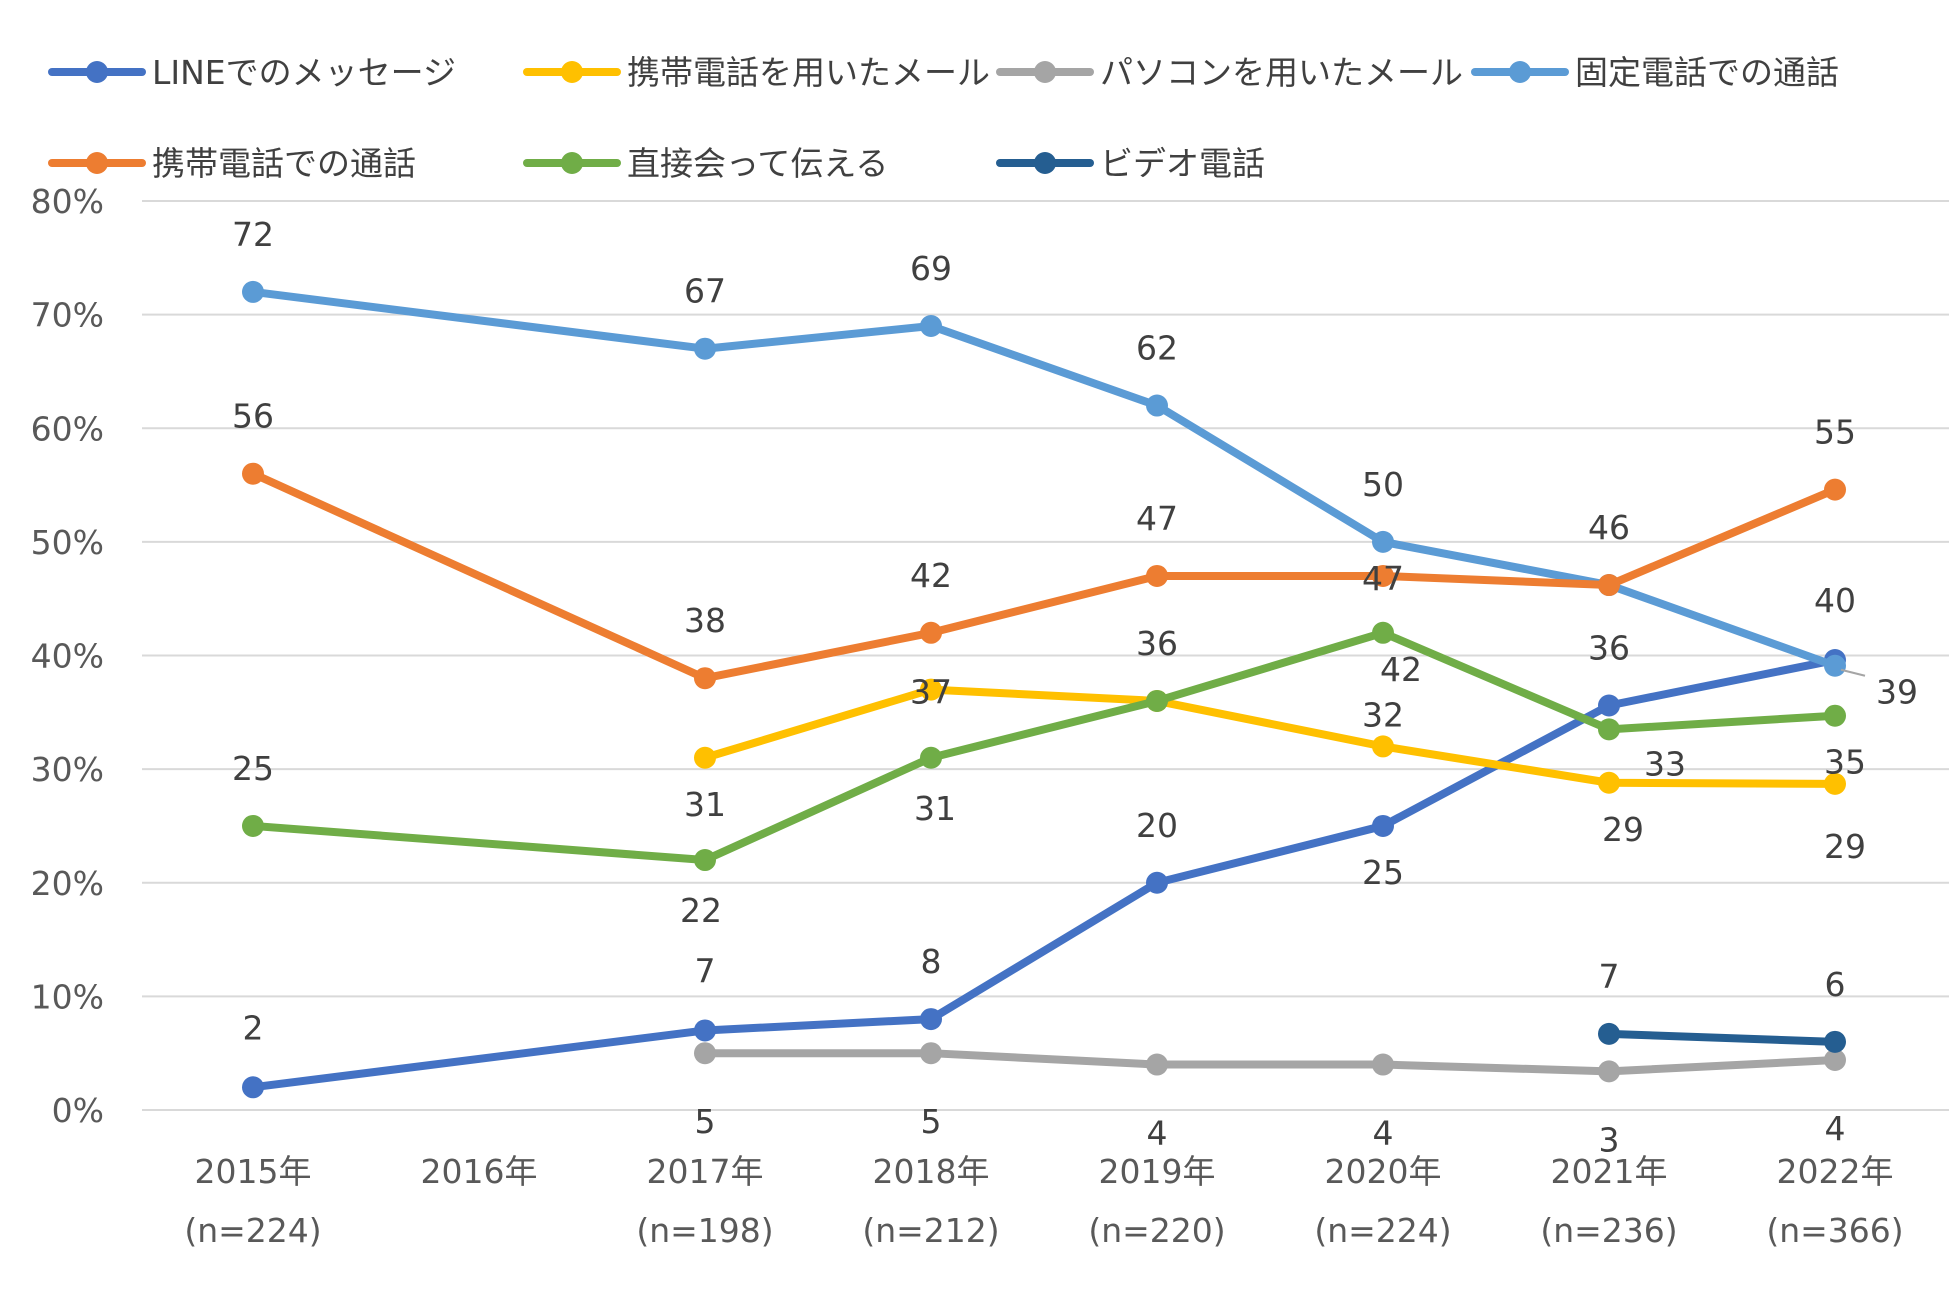  I want to click on data-label: 33, so click(1665, 763).